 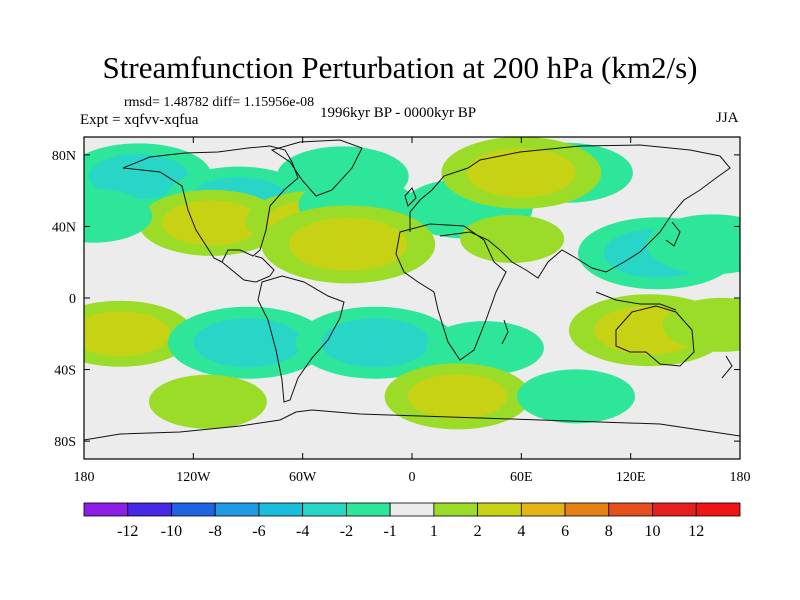 What do you see at coordinates (631, 477) in the screenshot?
I see `x-tick-label: 120E` at bounding box center [631, 477].